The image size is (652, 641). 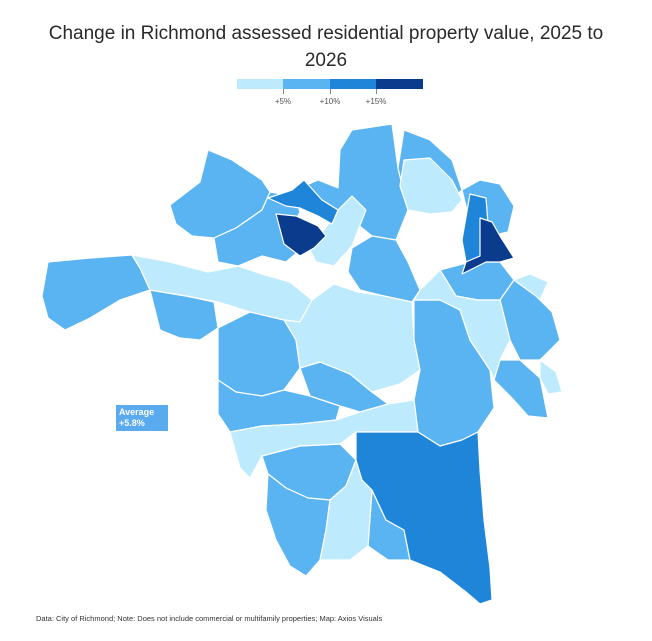 I want to click on region-northwest-highest, so click(x=301, y=235).